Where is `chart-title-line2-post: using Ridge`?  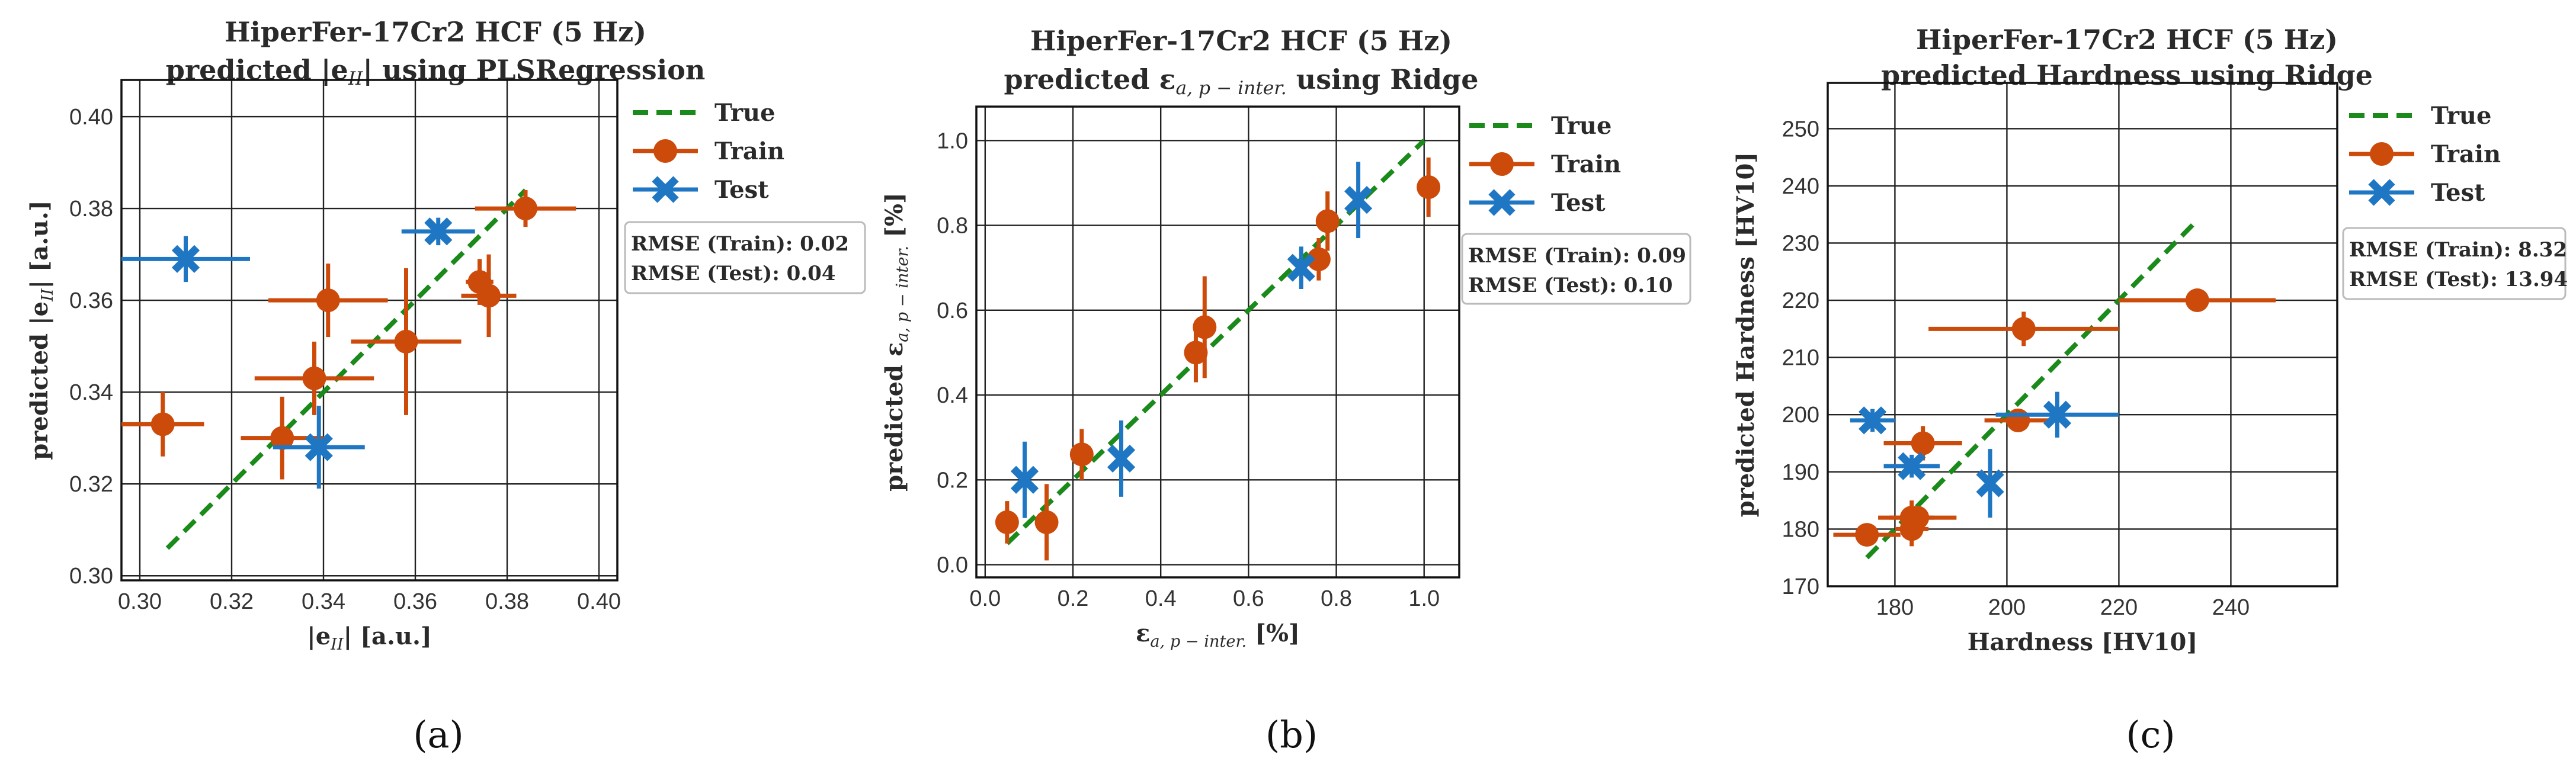
chart-title-line2-post: using Ridge is located at coordinates (1383, 79).